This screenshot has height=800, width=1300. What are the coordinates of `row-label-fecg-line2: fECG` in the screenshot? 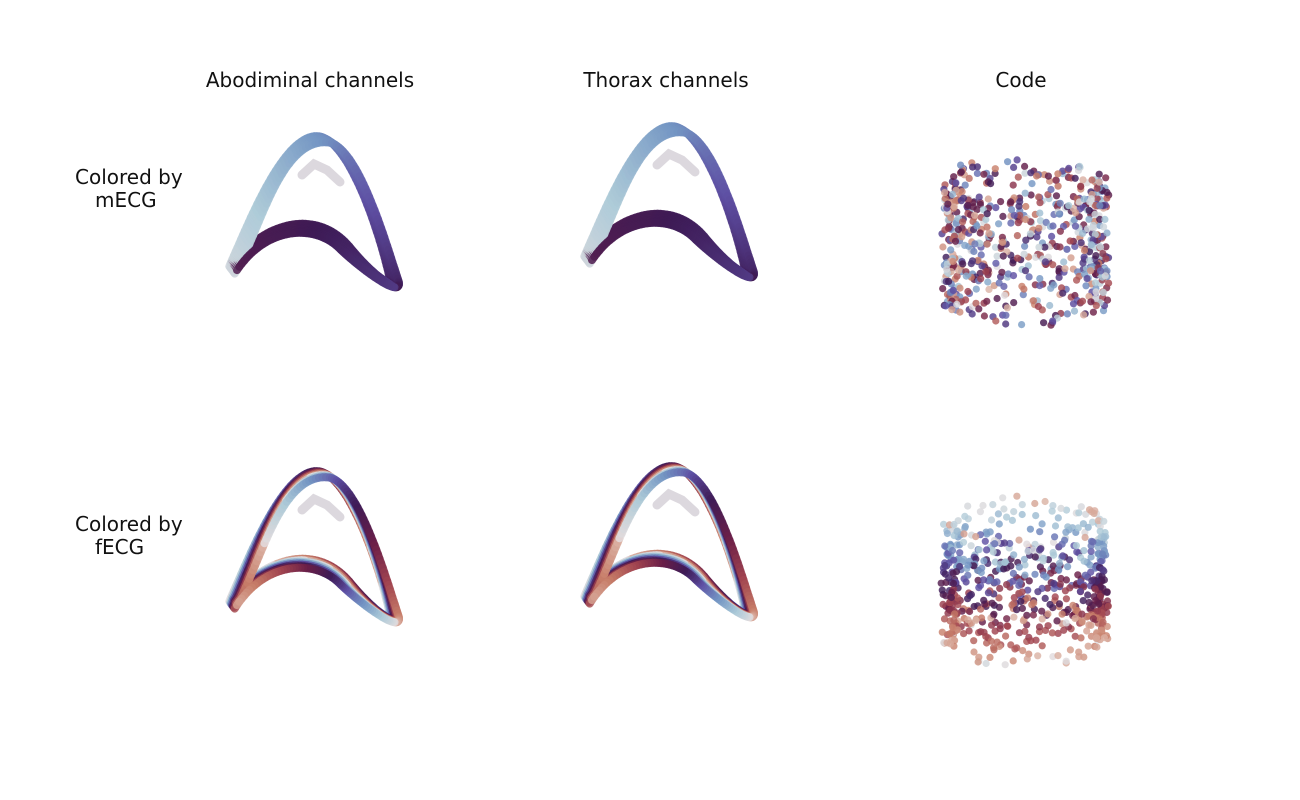 It's located at (120, 547).